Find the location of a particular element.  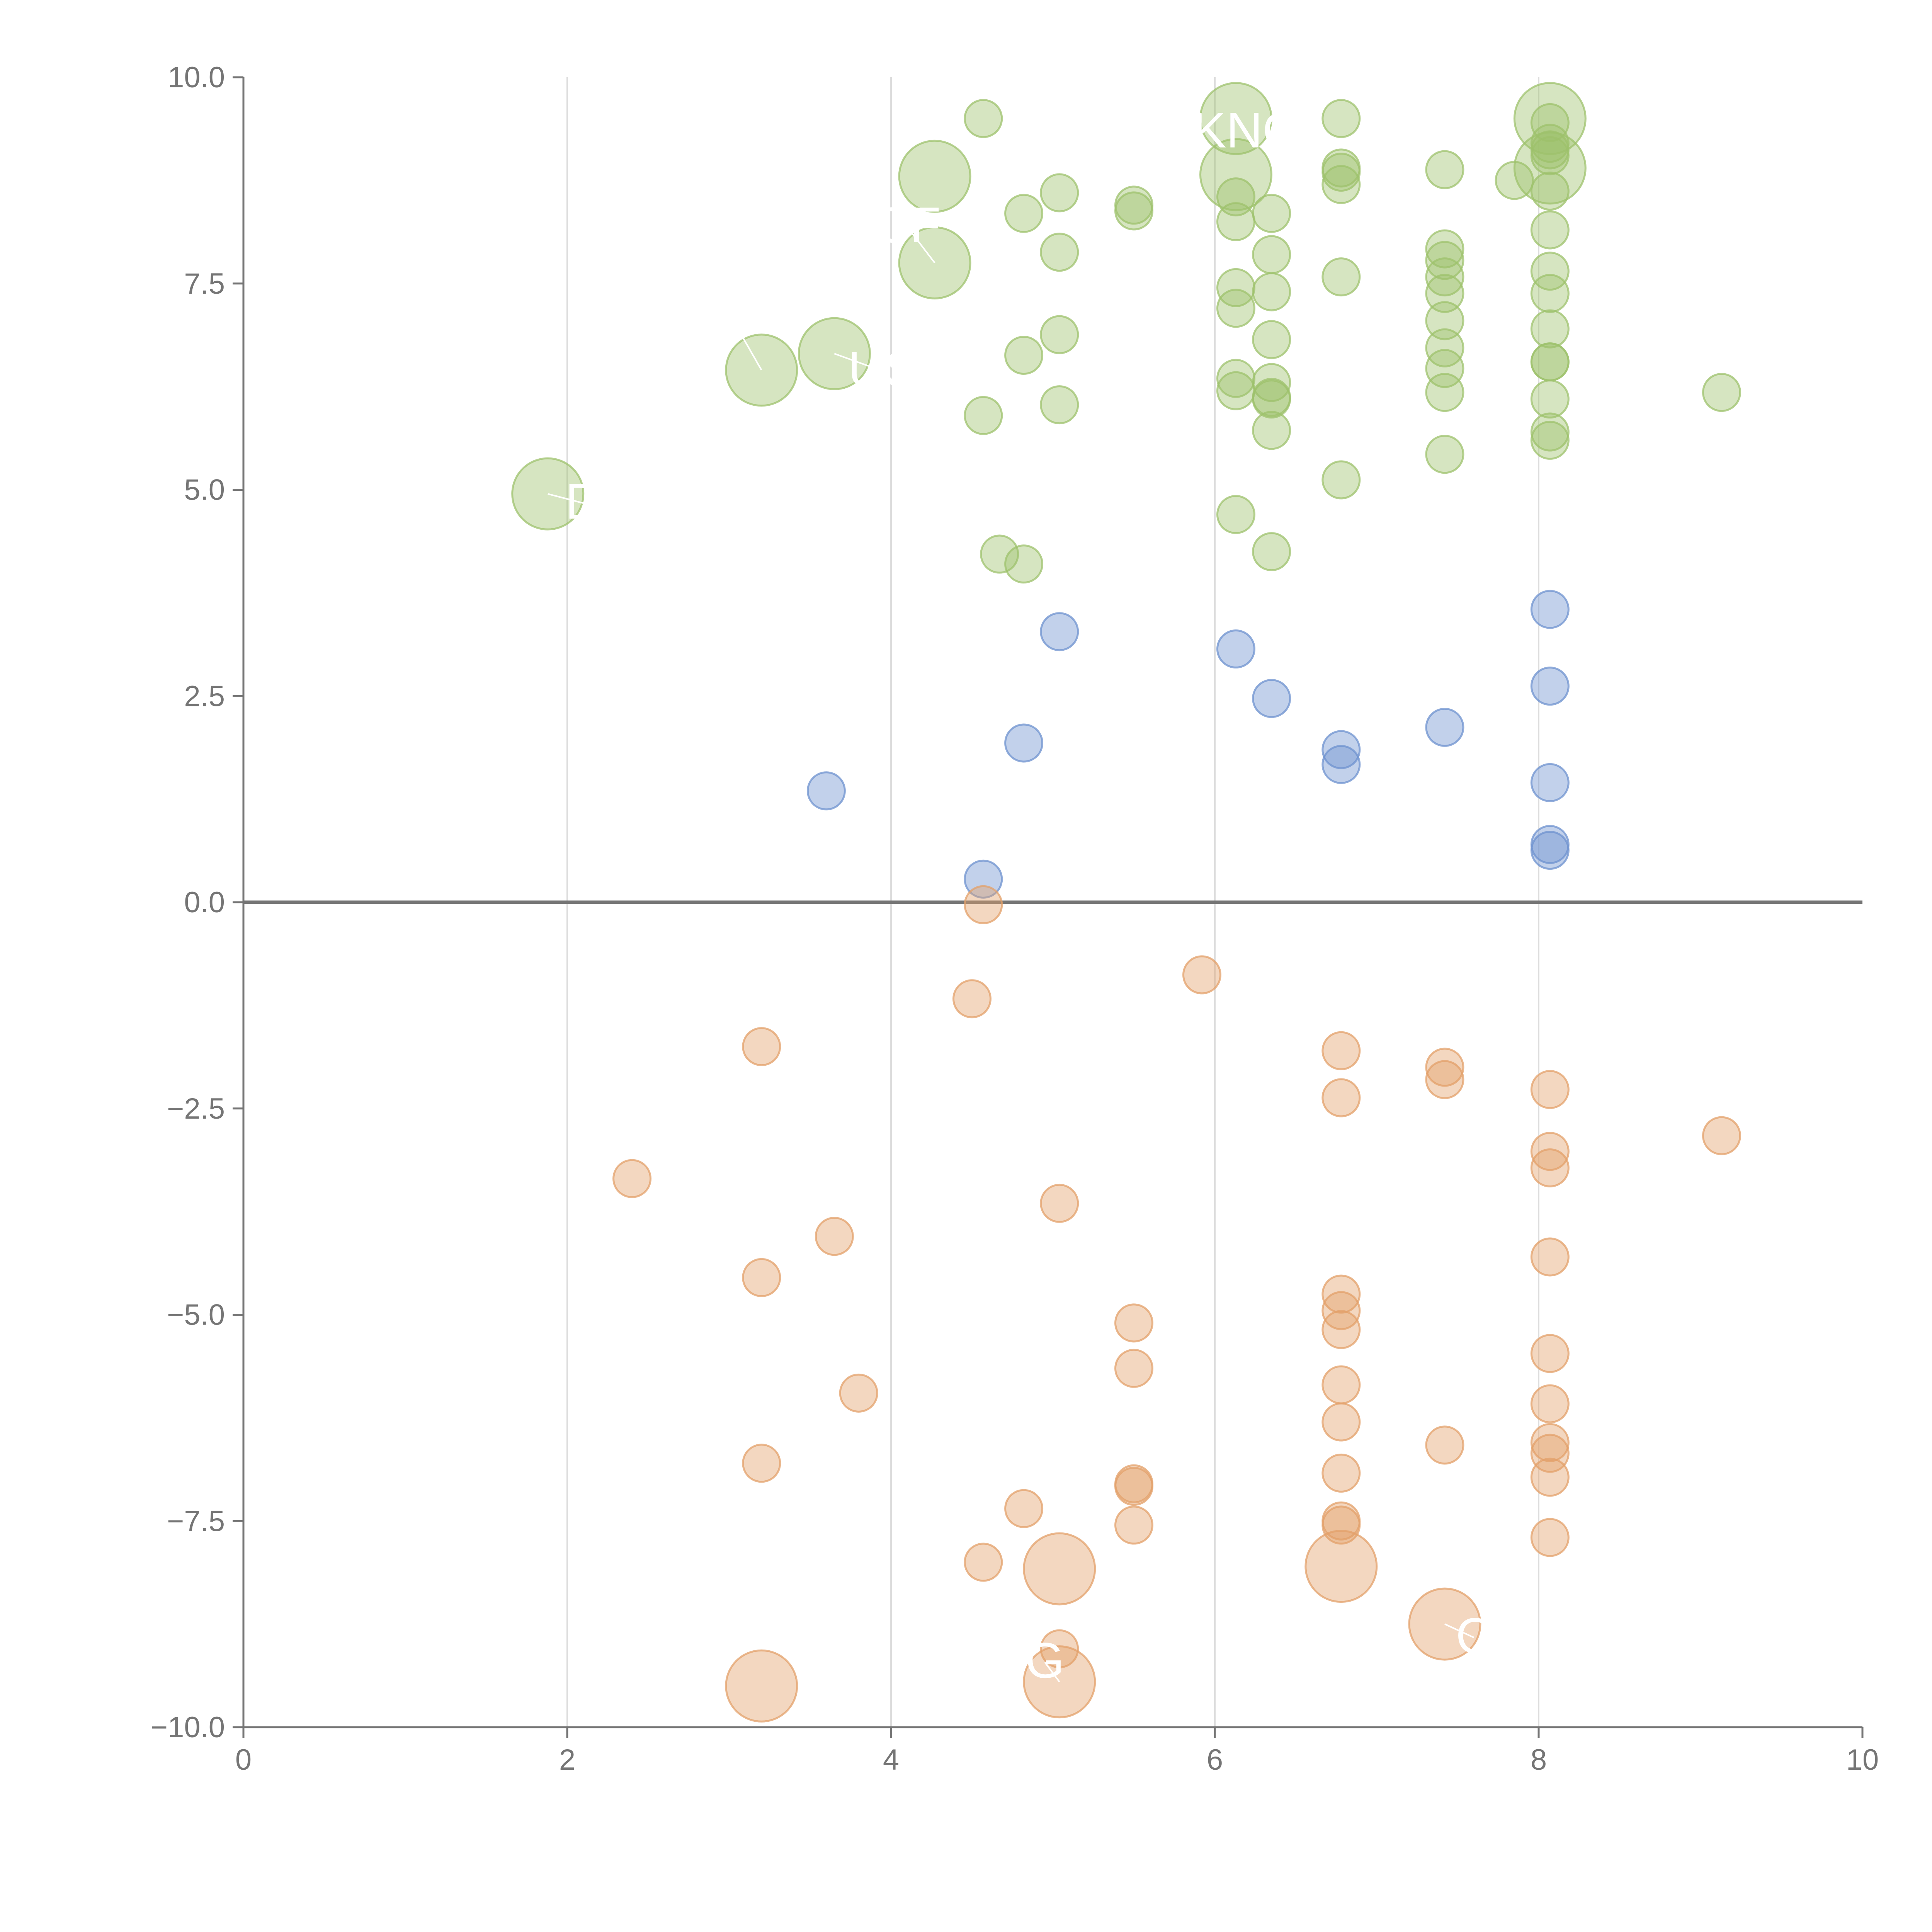

x-tick-label: 0 is located at coordinates (244, 1759).